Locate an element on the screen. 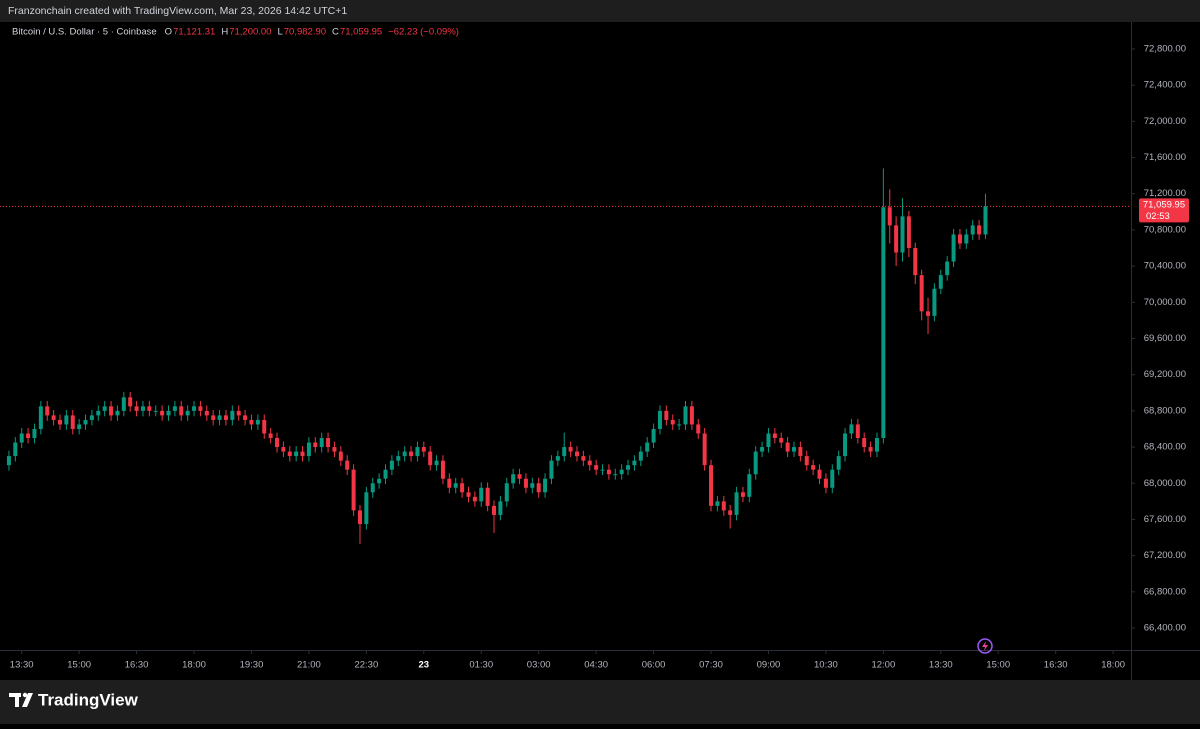 The image size is (1200, 729). x-tick-label: 04:30 is located at coordinates (596, 665).